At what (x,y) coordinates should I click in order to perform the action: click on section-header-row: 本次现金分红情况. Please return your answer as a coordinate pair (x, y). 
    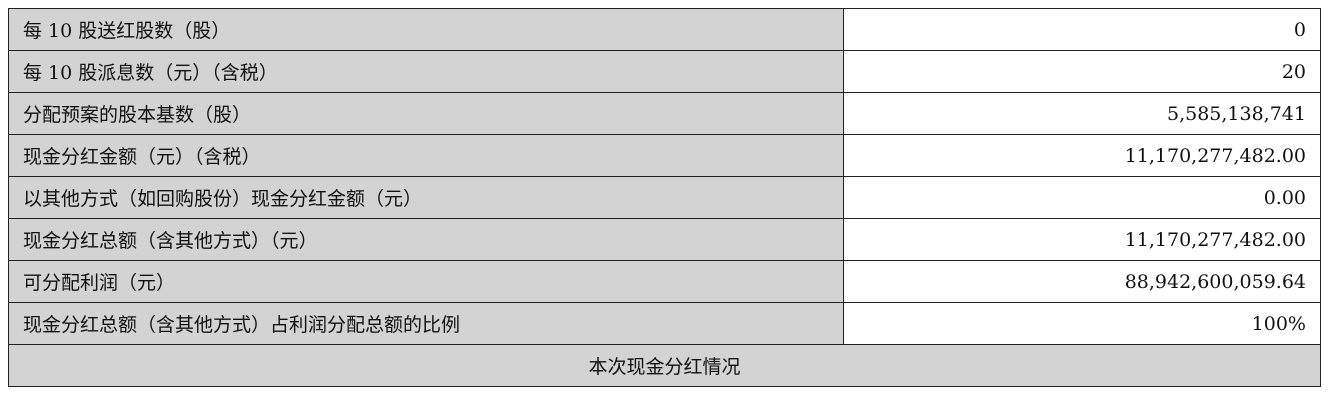
    Looking at the image, I should click on (664, 365).